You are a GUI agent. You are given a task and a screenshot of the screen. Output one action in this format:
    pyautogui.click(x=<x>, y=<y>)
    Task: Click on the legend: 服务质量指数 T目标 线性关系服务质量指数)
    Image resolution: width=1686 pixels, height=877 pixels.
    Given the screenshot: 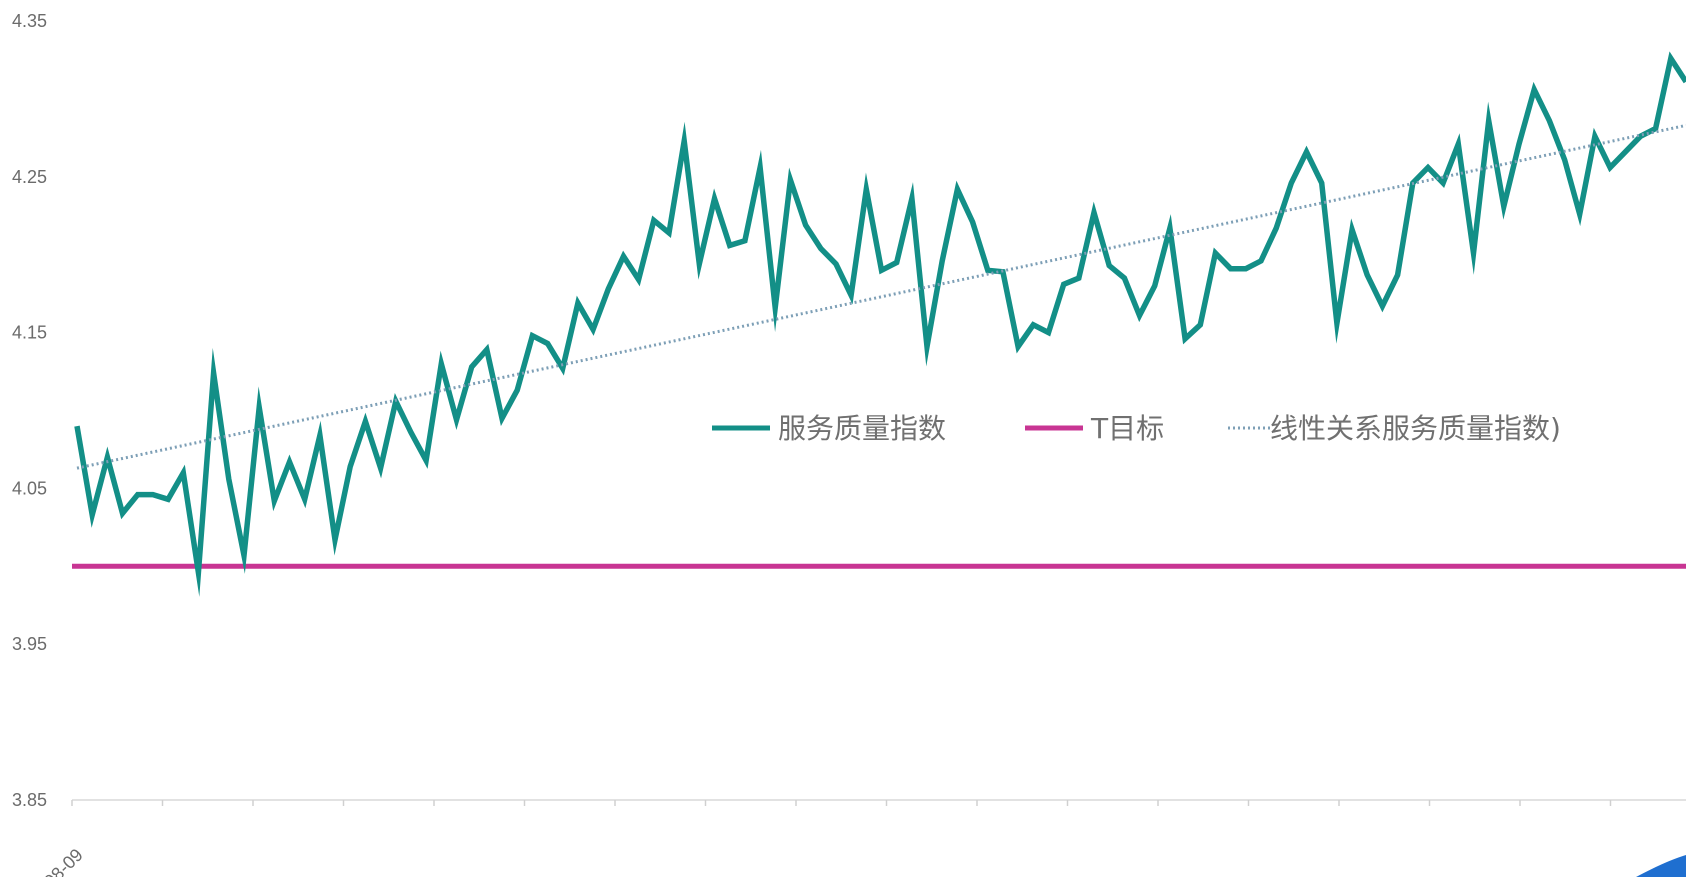 What is the action you would take?
    pyautogui.click(x=1136, y=428)
    